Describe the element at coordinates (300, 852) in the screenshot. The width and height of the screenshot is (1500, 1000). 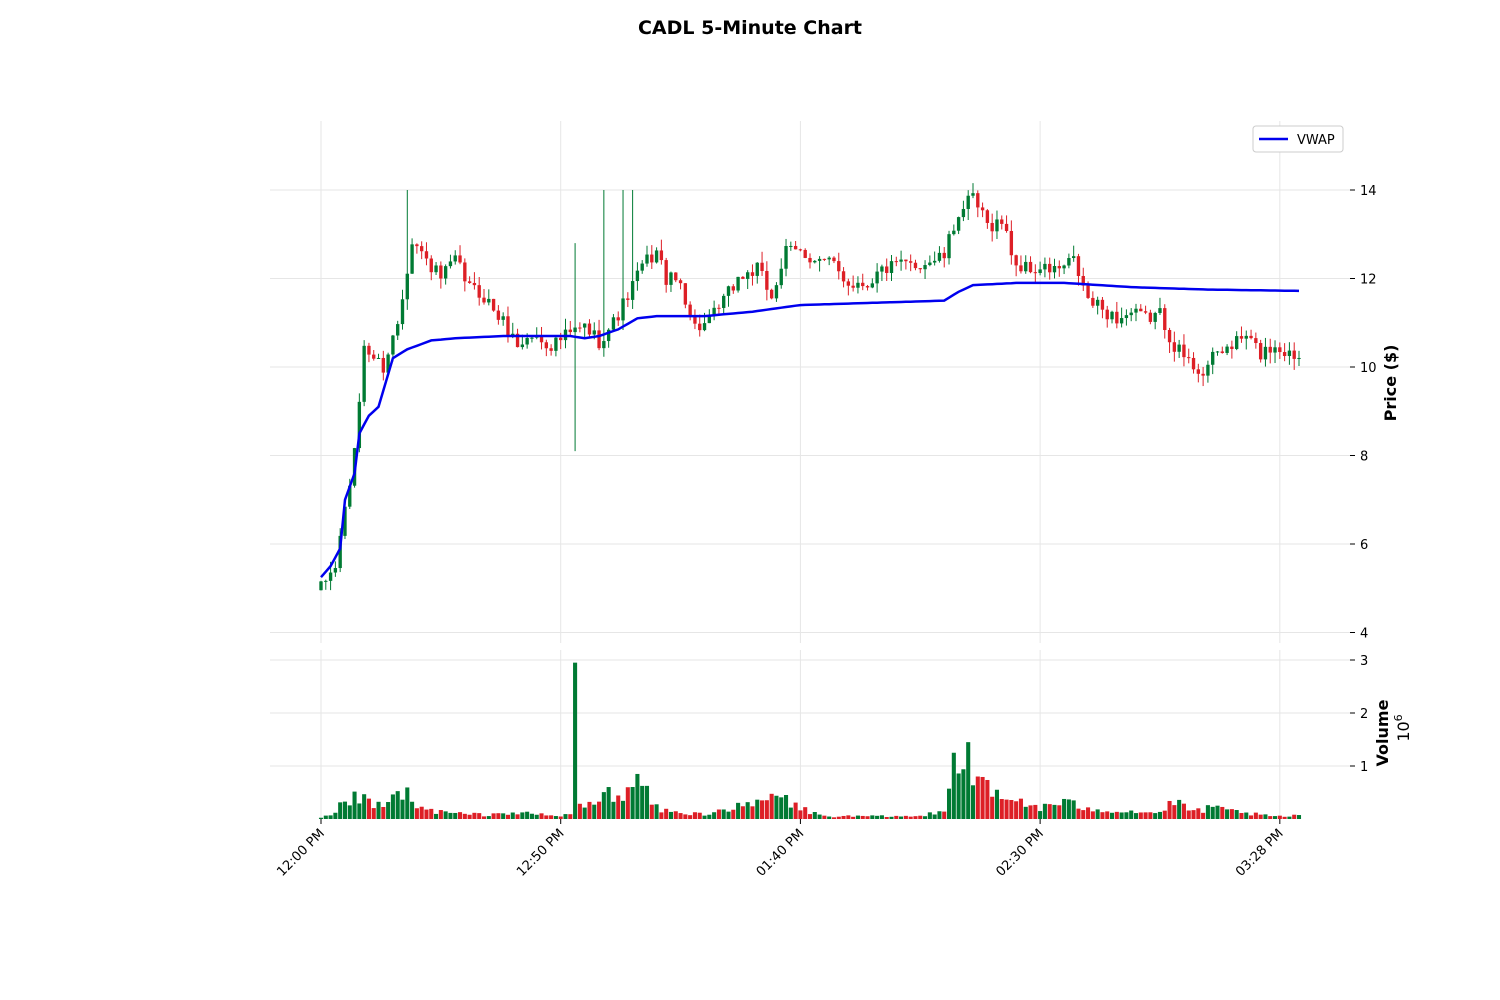
I see `x-tick-label: 12:00 PM` at that location.